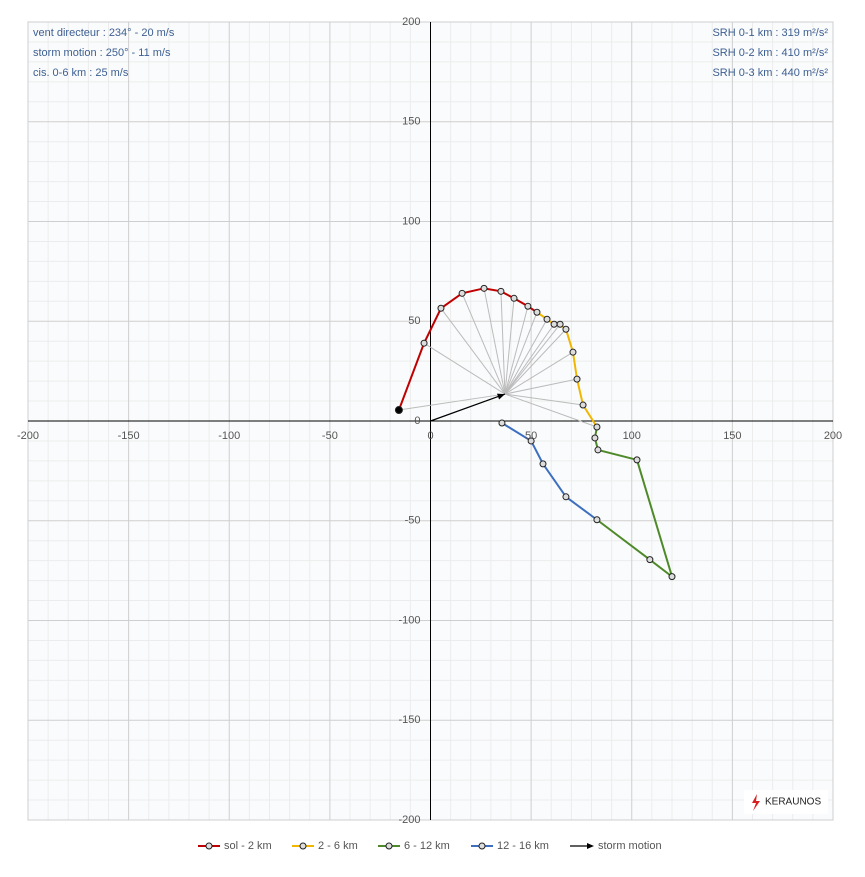  I want to click on legend-label: 2 - 6 km, so click(338, 846).